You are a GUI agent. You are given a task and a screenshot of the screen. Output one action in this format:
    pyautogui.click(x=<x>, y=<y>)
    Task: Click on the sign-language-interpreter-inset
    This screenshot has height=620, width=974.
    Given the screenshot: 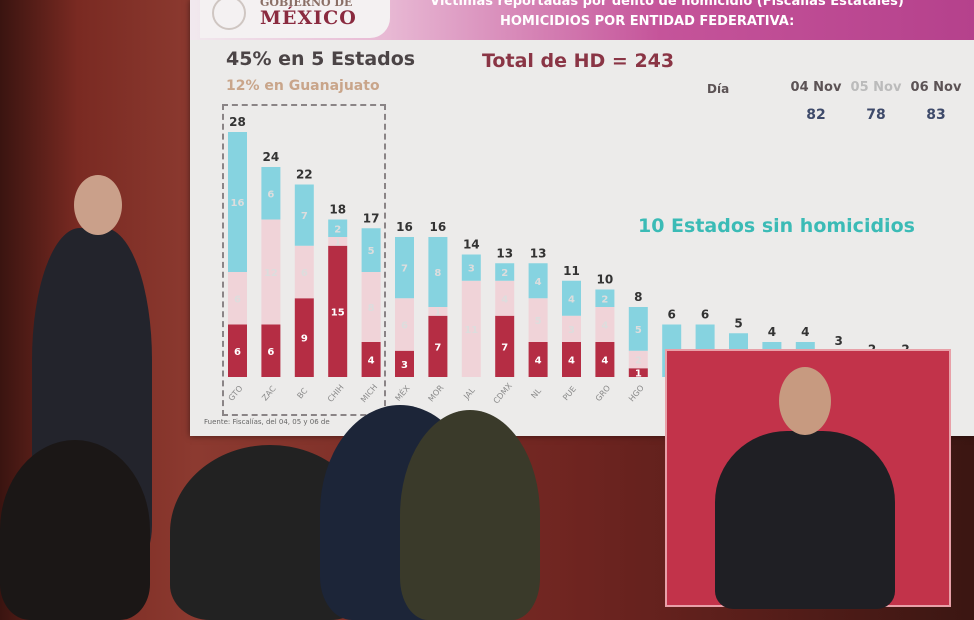 What is the action you would take?
    pyautogui.click(x=808, y=479)
    